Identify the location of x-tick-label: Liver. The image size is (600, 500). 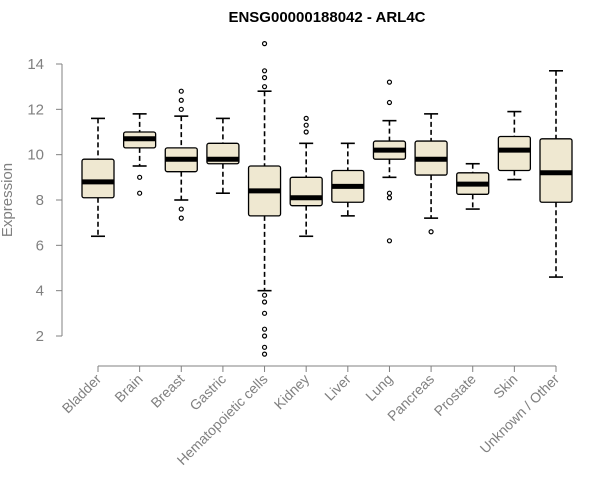
(337, 387).